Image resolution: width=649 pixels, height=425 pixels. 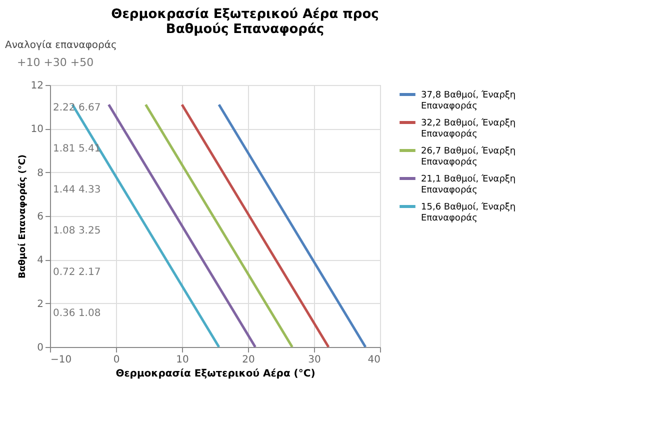 What do you see at coordinates (468, 101) in the screenshot?
I see `legend-label: 37,8 Βαθμοί, Έναρξη Επαναφοράς` at bounding box center [468, 101].